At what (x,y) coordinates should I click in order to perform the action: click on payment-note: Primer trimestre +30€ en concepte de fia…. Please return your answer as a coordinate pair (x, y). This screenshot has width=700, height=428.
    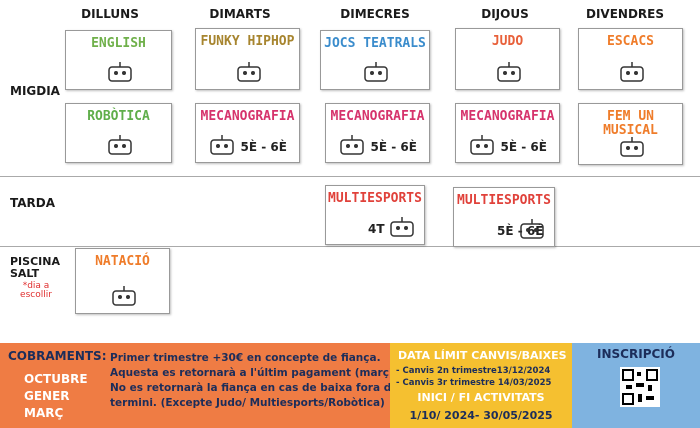
    Looking at the image, I should click on (245, 358).